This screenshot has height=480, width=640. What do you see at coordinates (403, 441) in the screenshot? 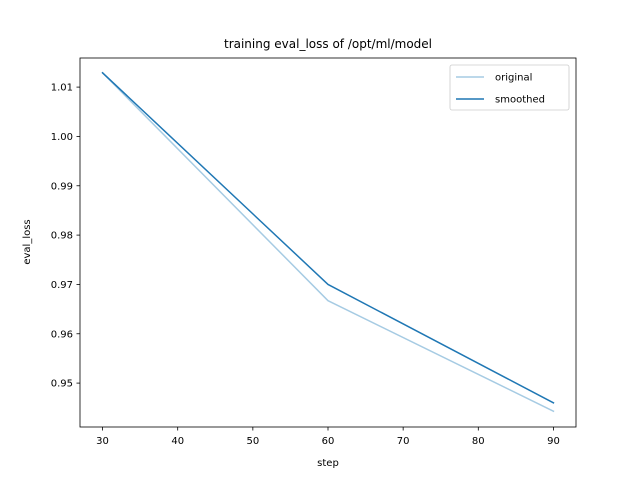
I see `x-tick-label: 70` at bounding box center [403, 441].